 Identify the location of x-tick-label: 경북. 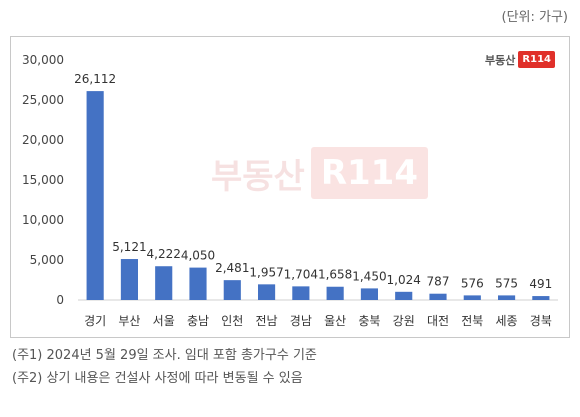
(541, 321).